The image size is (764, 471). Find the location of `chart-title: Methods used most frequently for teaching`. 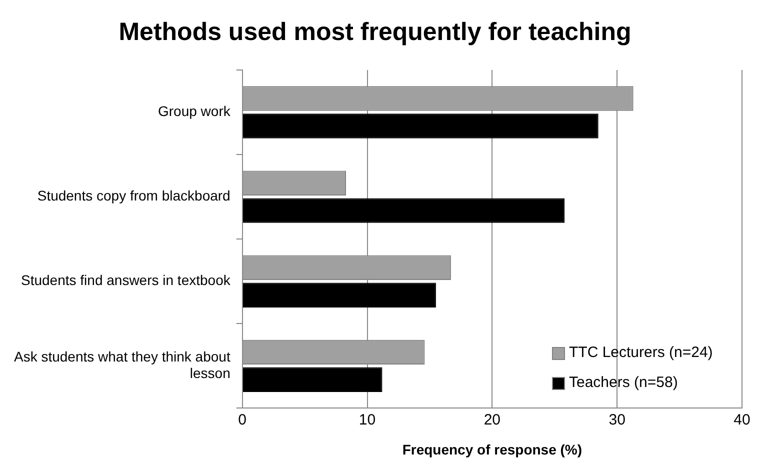

chart-title: Methods used most frequently for teaching is located at coordinates (375, 32).